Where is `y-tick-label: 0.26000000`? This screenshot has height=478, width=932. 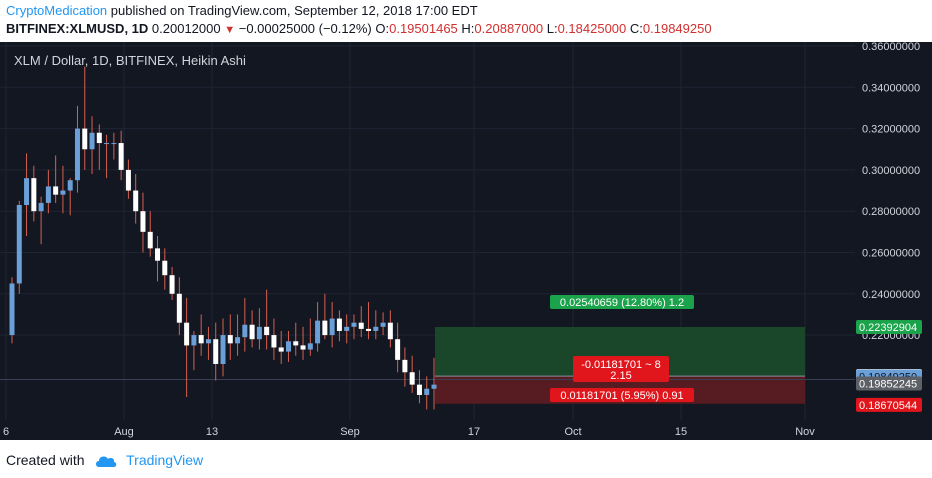 y-tick-label: 0.26000000 is located at coordinates (891, 253).